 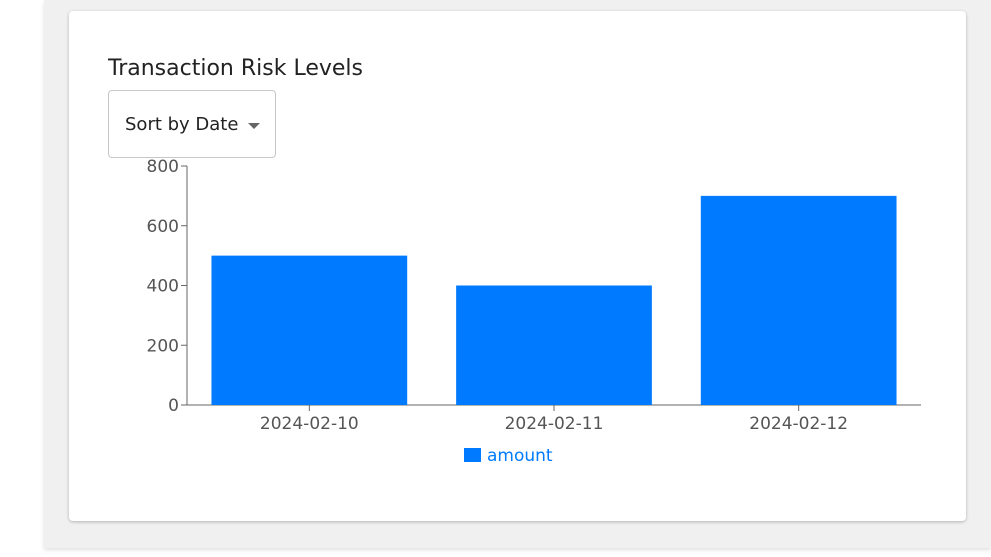 What do you see at coordinates (163, 287) in the screenshot?
I see `y-tick-label: 400` at bounding box center [163, 287].